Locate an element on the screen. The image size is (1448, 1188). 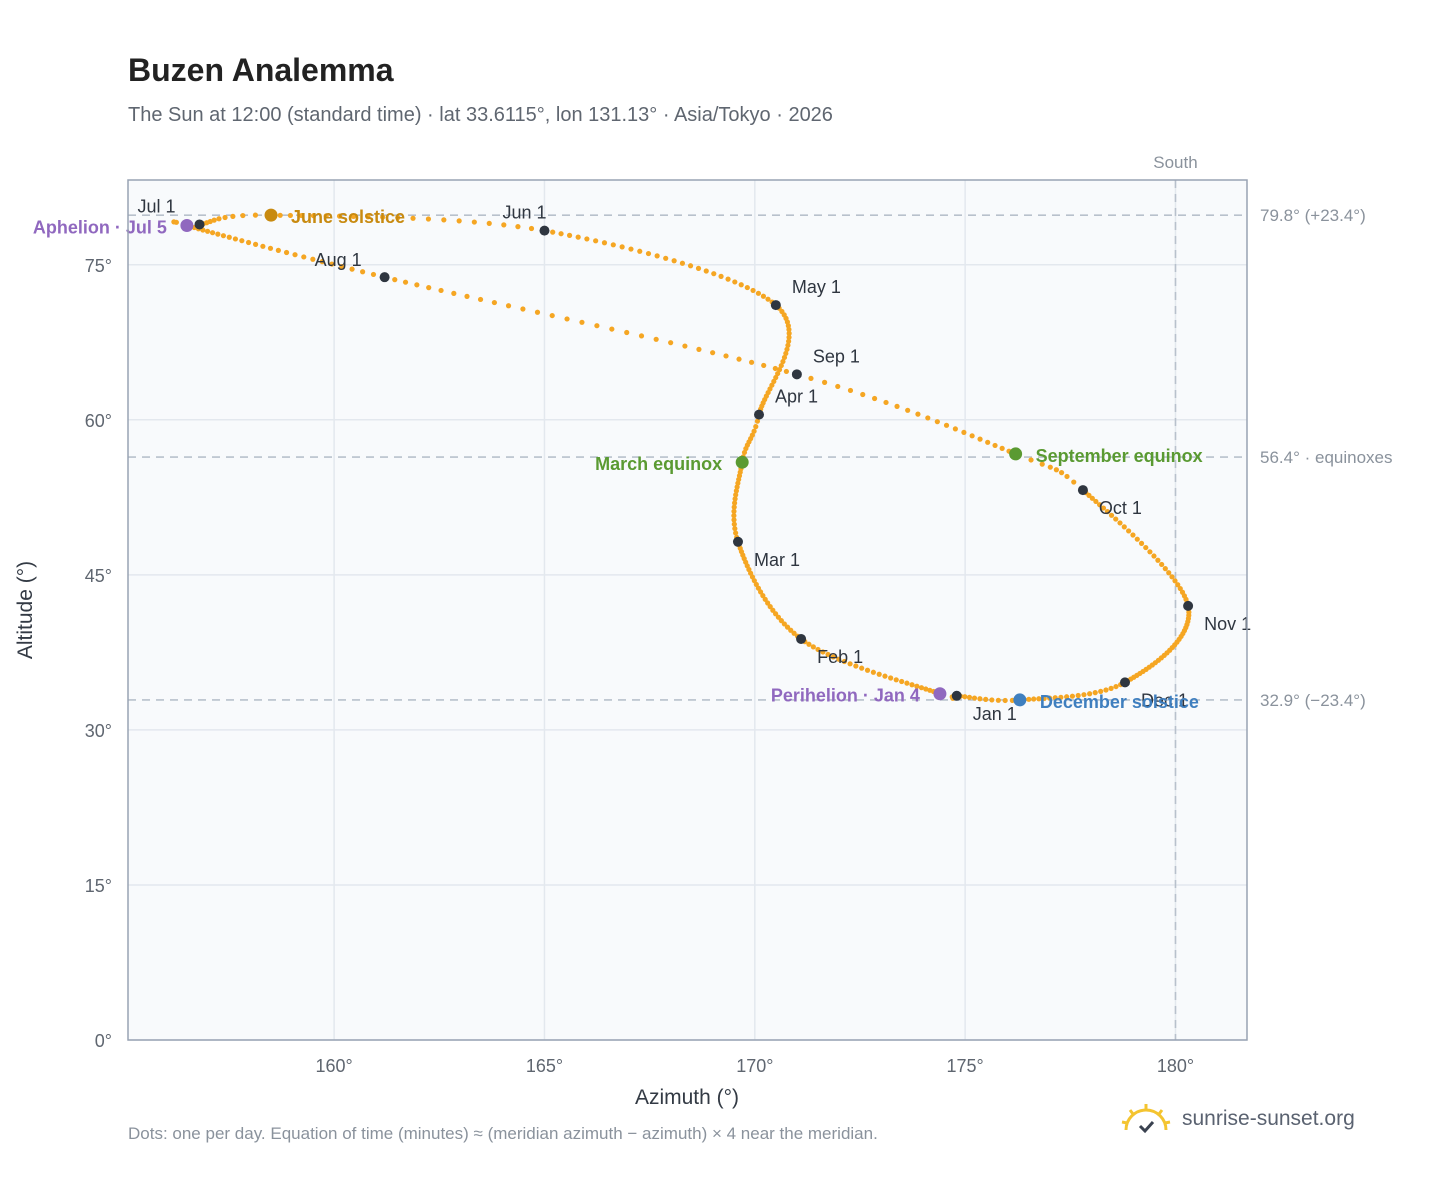
month-label: Apr 1 is located at coordinates (796, 397).